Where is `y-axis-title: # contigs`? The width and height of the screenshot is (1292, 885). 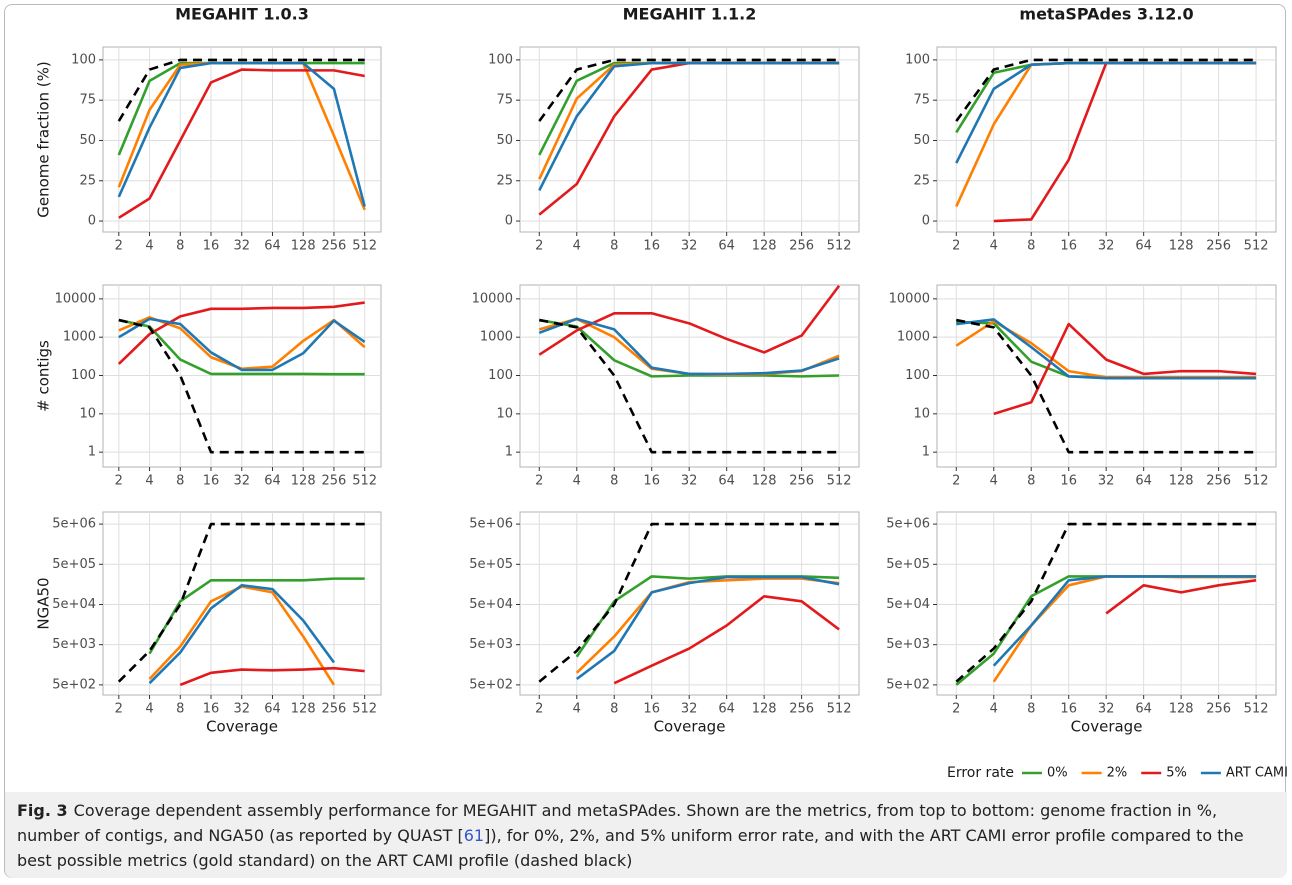
y-axis-title: # contigs is located at coordinates (44, 376).